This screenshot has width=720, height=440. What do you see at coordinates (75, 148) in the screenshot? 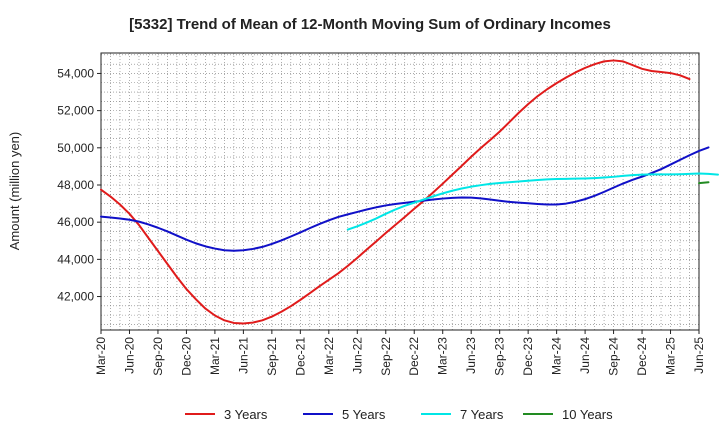
I see `y-tick-label: 50,000` at bounding box center [75, 148].